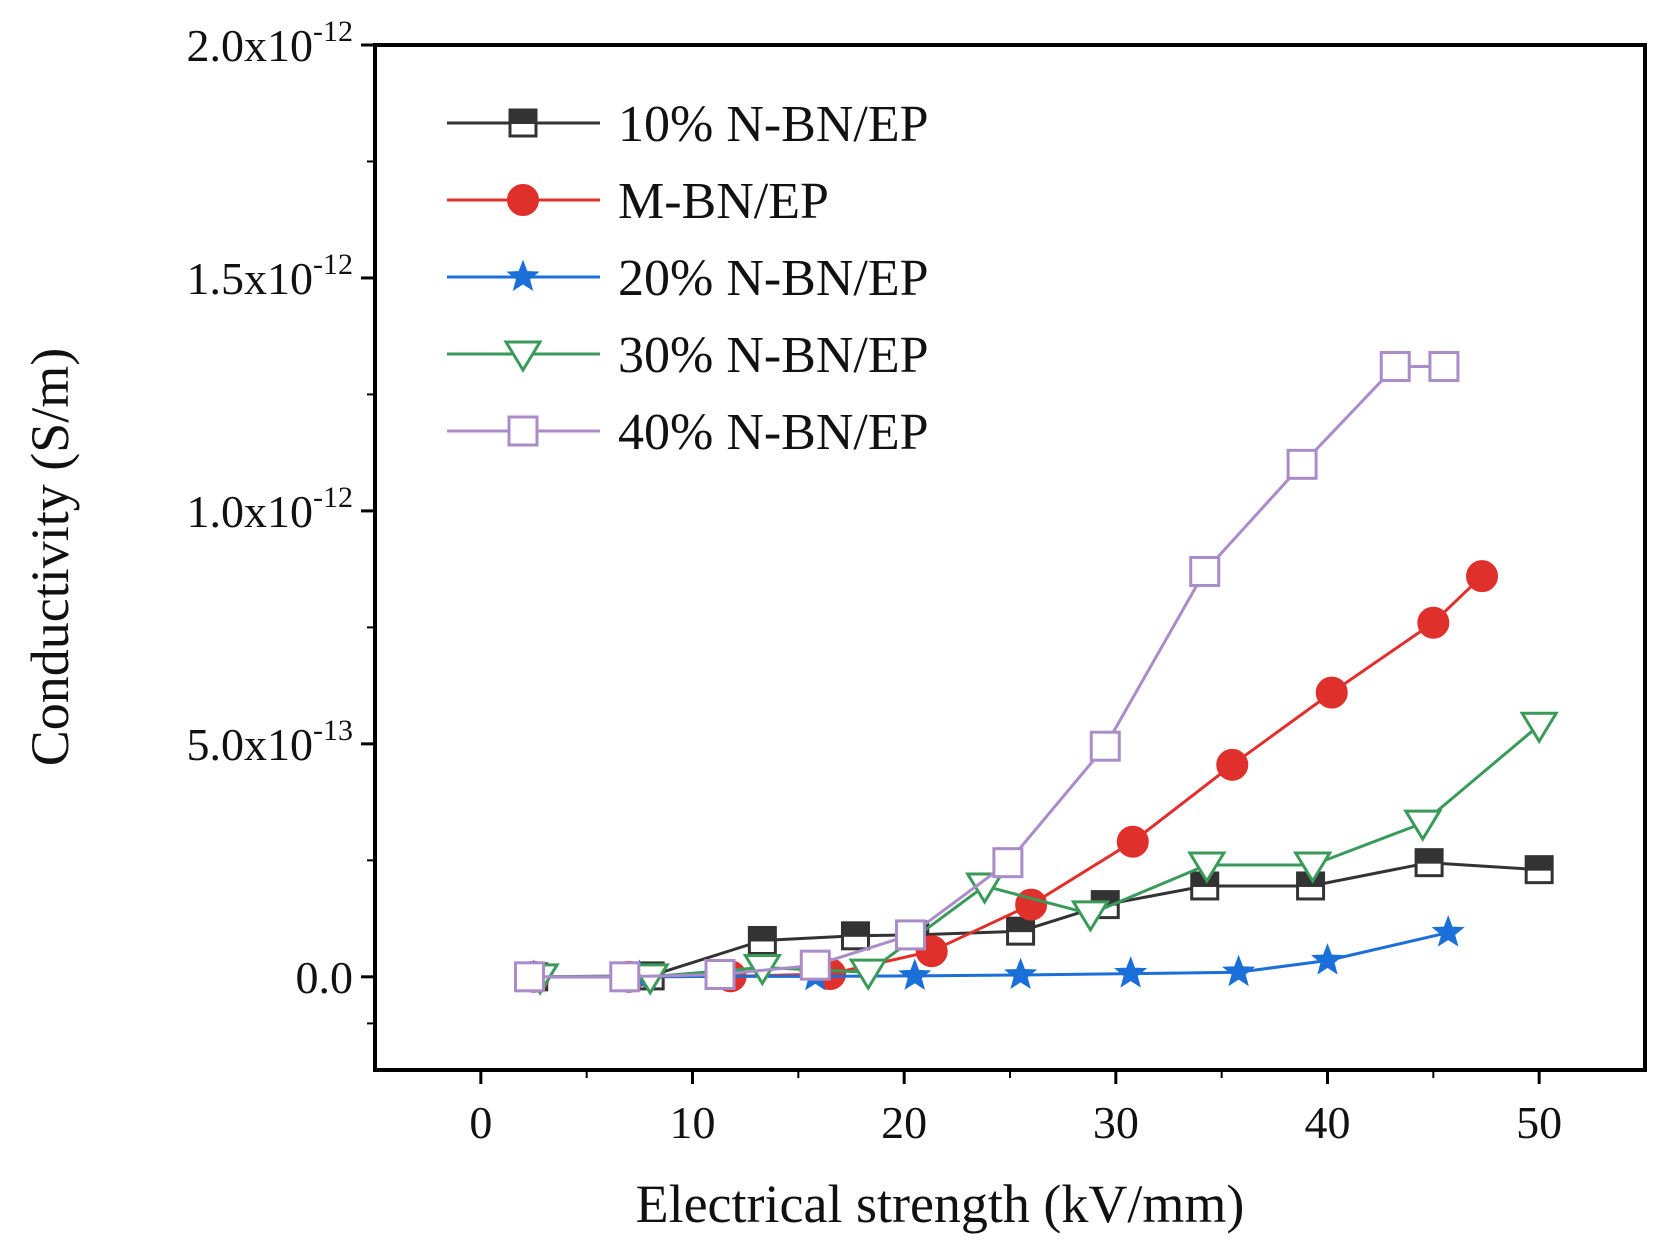  I want to click on series-line-30pct-n-bn-ep, so click(1040, 851).